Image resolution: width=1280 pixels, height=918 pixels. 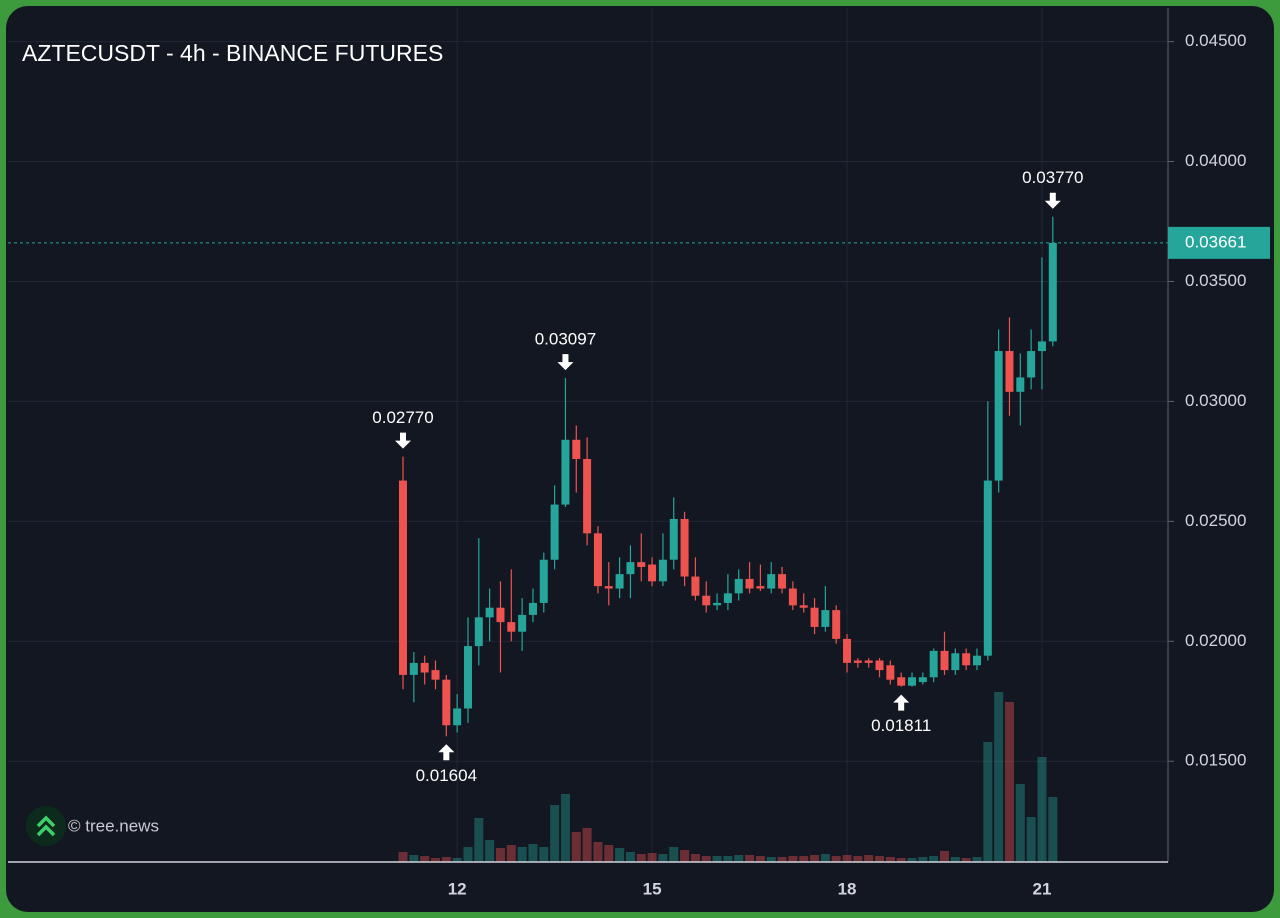 I want to click on annotation-label: 0.03770, so click(x=1052, y=177).